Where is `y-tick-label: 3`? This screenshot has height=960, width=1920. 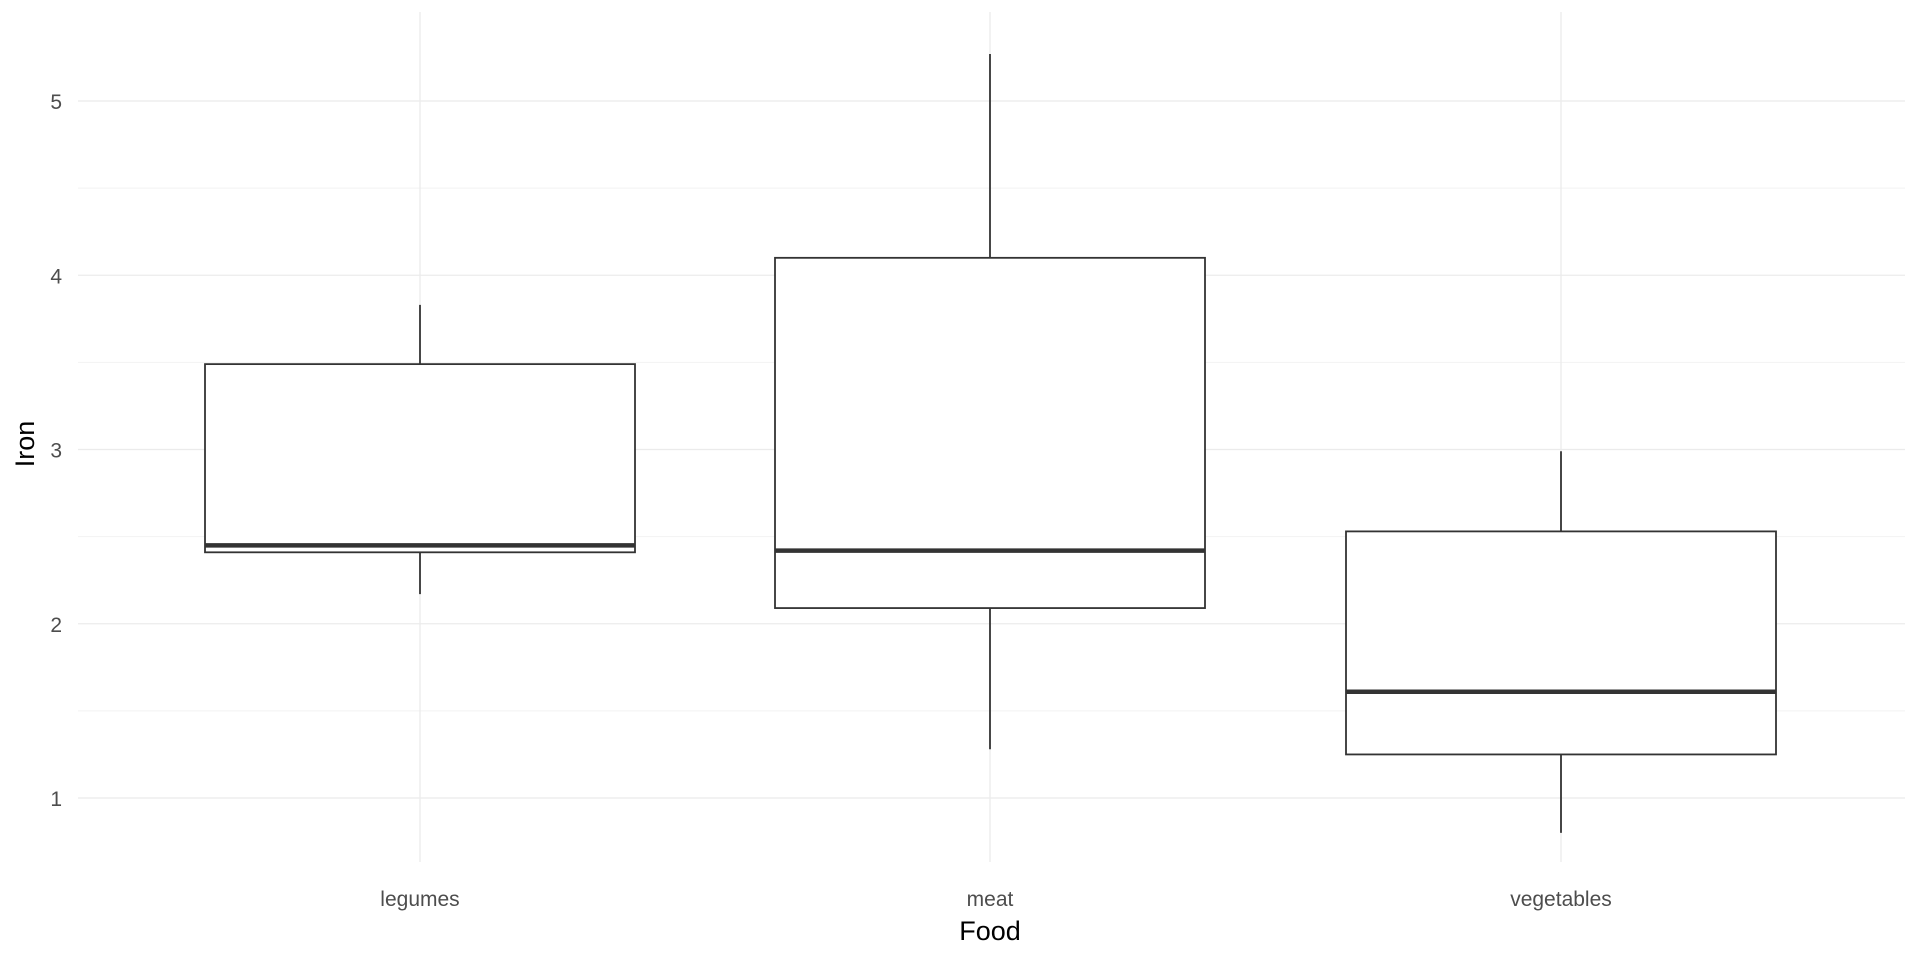 y-tick-label: 3 is located at coordinates (56, 451).